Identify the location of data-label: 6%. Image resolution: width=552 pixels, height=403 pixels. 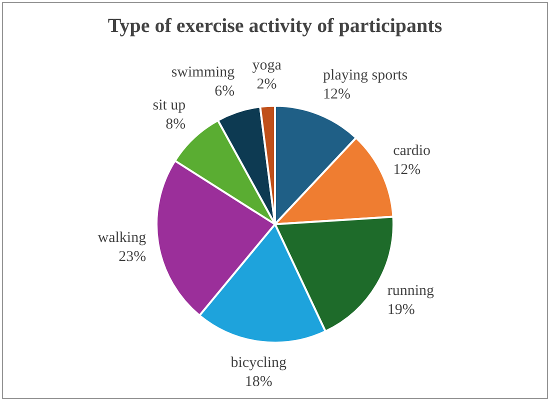
(224, 92).